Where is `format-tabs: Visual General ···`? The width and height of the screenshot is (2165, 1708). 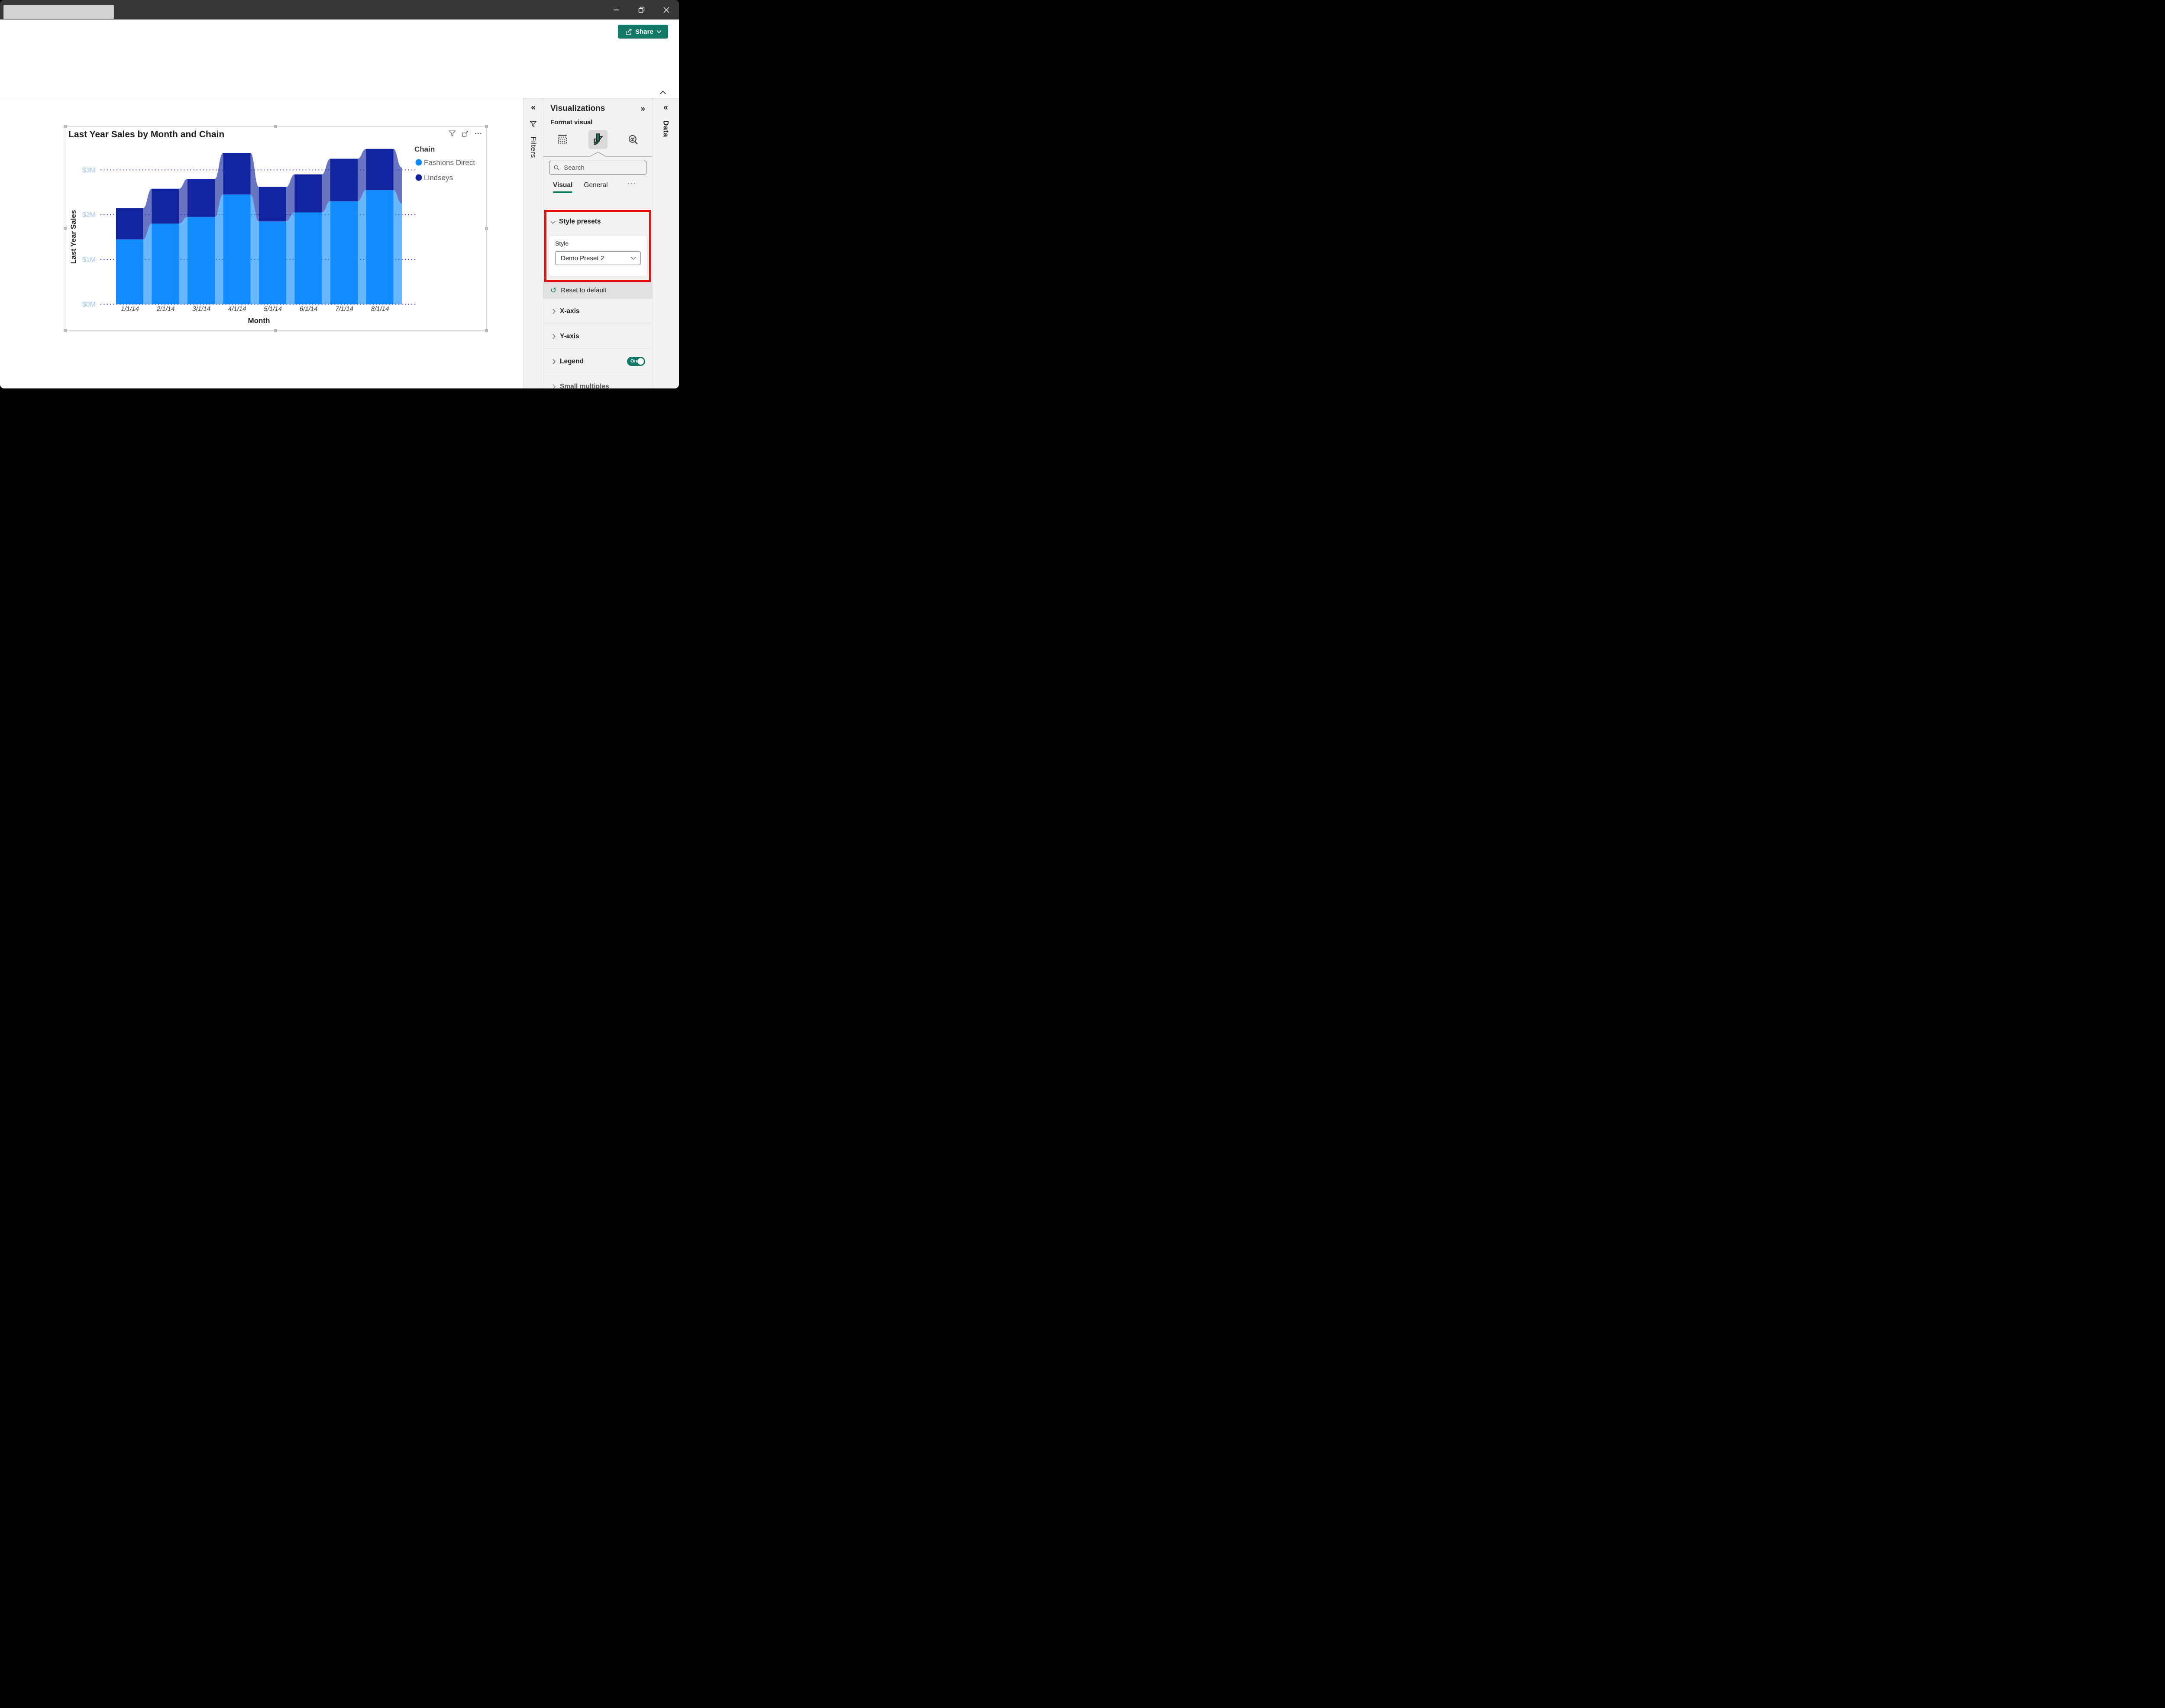 format-tabs: Visual General ··· is located at coordinates (602, 186).